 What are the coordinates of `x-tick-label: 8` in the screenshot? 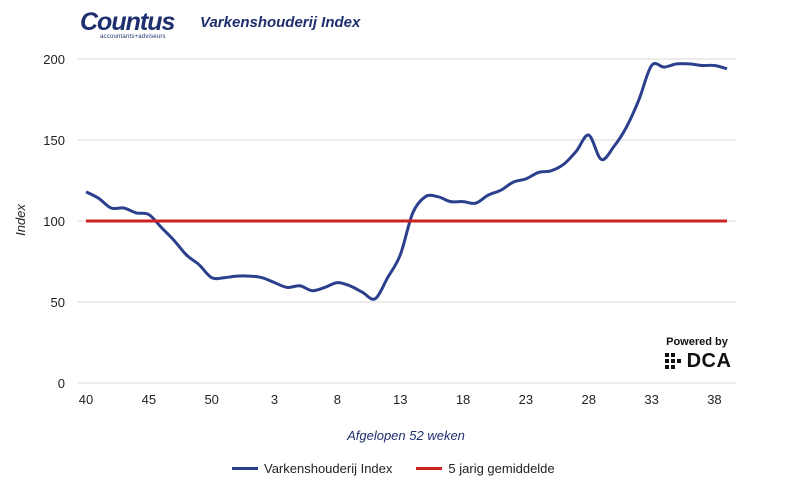 It's located at (337, 399).